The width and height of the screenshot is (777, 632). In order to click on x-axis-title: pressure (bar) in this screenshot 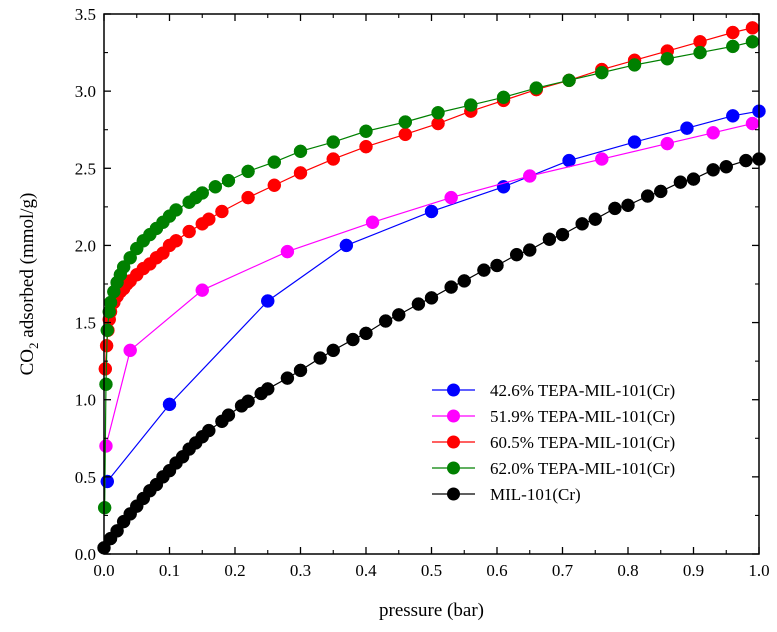, I will do `click(431, 610)`.